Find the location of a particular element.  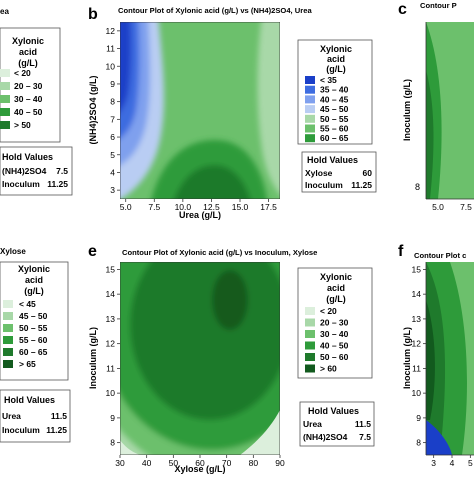

y-tick-label: 10 is located at coordinates (111, 66).